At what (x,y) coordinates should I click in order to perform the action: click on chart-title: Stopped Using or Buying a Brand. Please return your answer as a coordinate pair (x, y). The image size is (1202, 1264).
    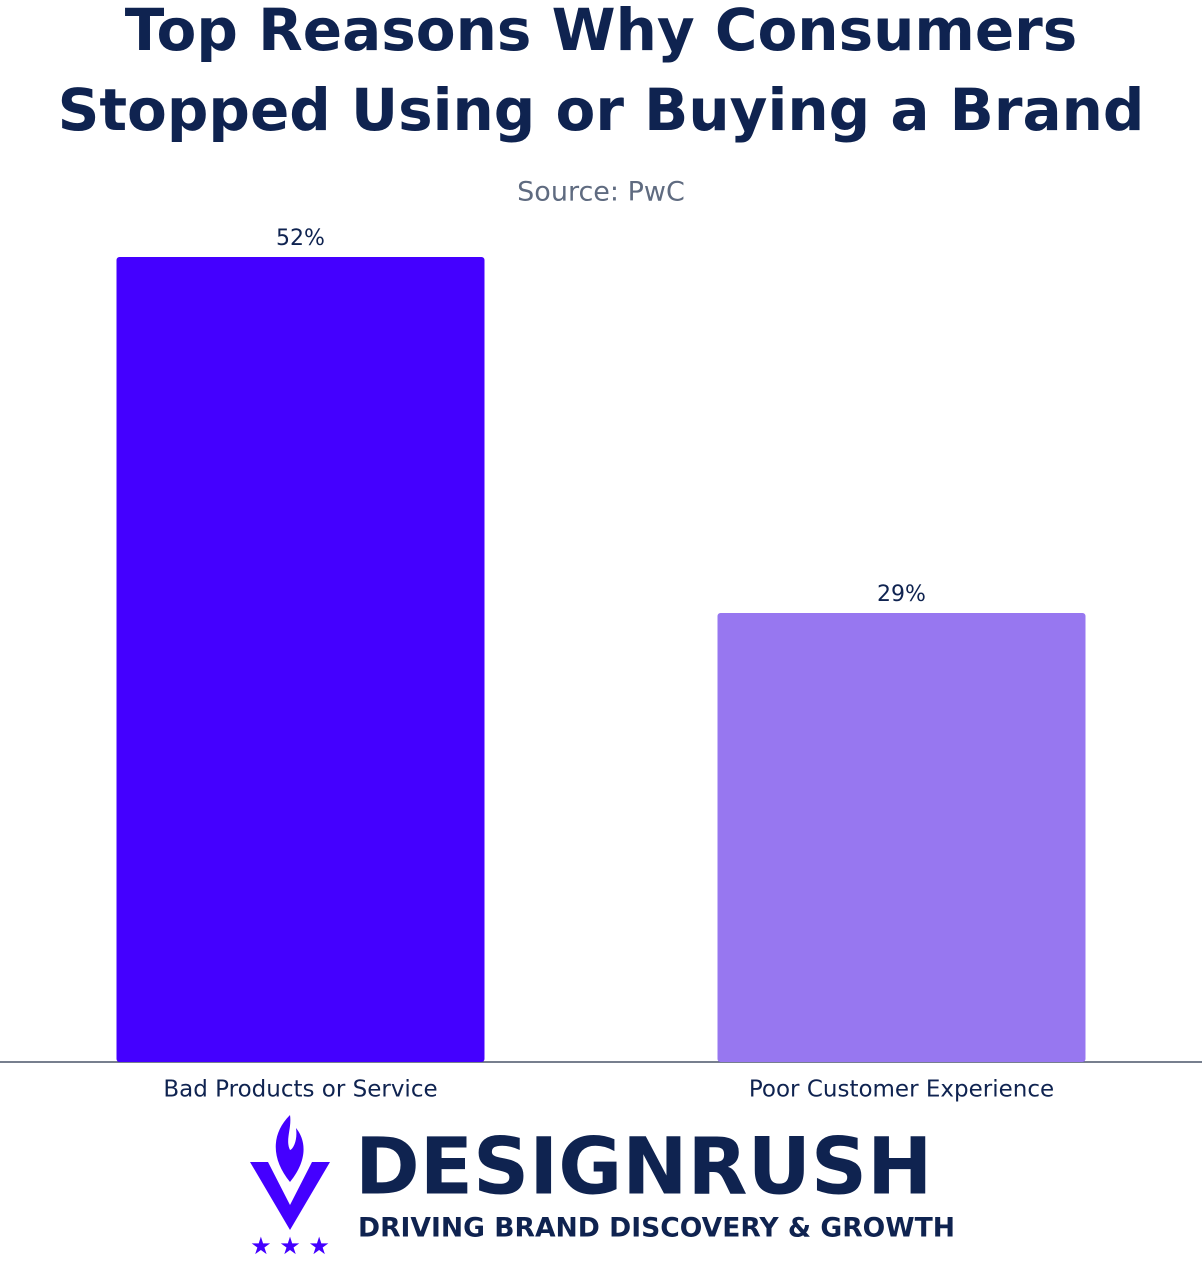
    Looking at the image, I should click on (601, 110).